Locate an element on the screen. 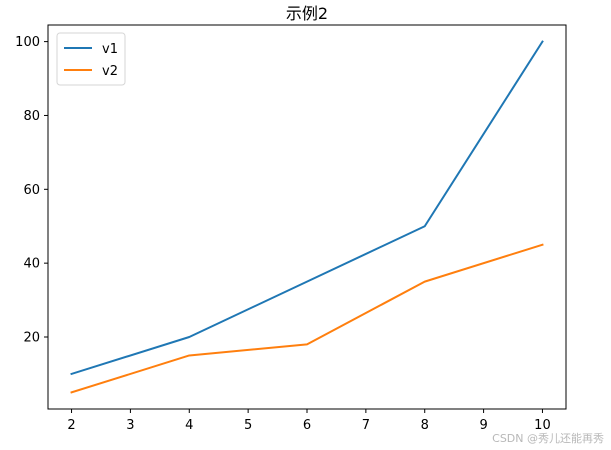 The width and height of the screenshot is (611, 450). y-tick-label: 100 is located at coordinates (27, 42).